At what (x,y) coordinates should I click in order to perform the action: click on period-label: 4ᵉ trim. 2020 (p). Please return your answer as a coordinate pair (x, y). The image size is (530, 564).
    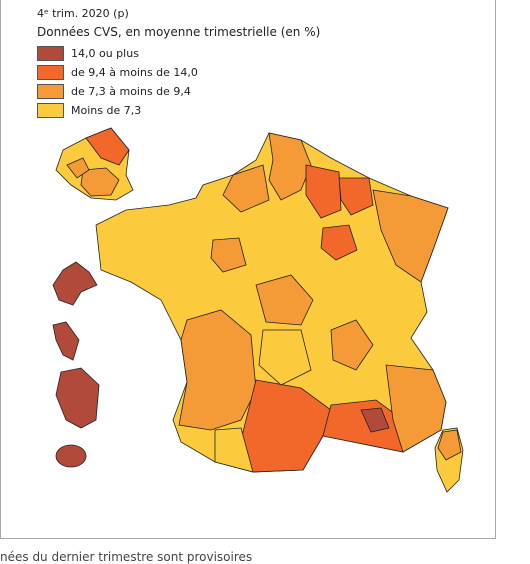
    Looking at the image, I should click on (83, 13).